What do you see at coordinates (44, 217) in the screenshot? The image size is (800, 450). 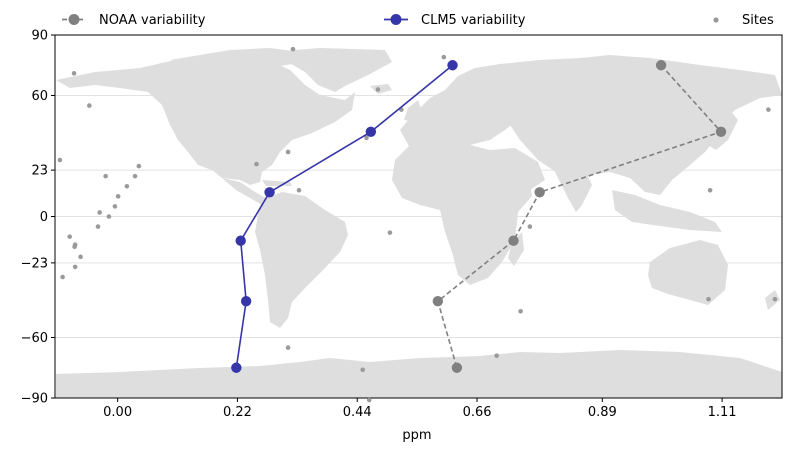 I see `y-tick-label-3: 0` at bounding box center [44, 217].